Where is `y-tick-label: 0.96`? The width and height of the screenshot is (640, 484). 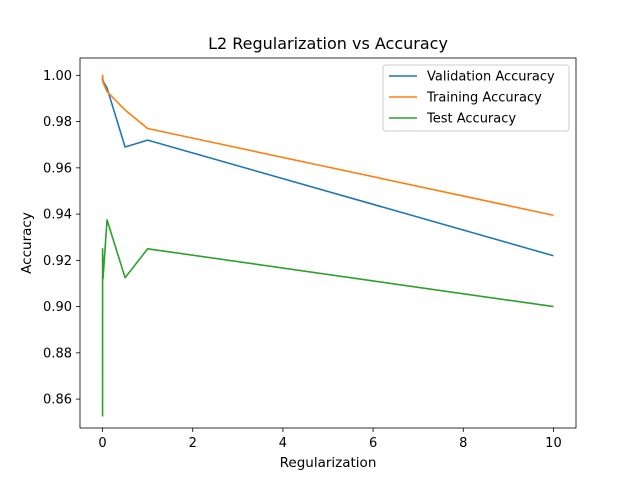 y-tick-label: 0.96 is located at coordinates (57, 168).